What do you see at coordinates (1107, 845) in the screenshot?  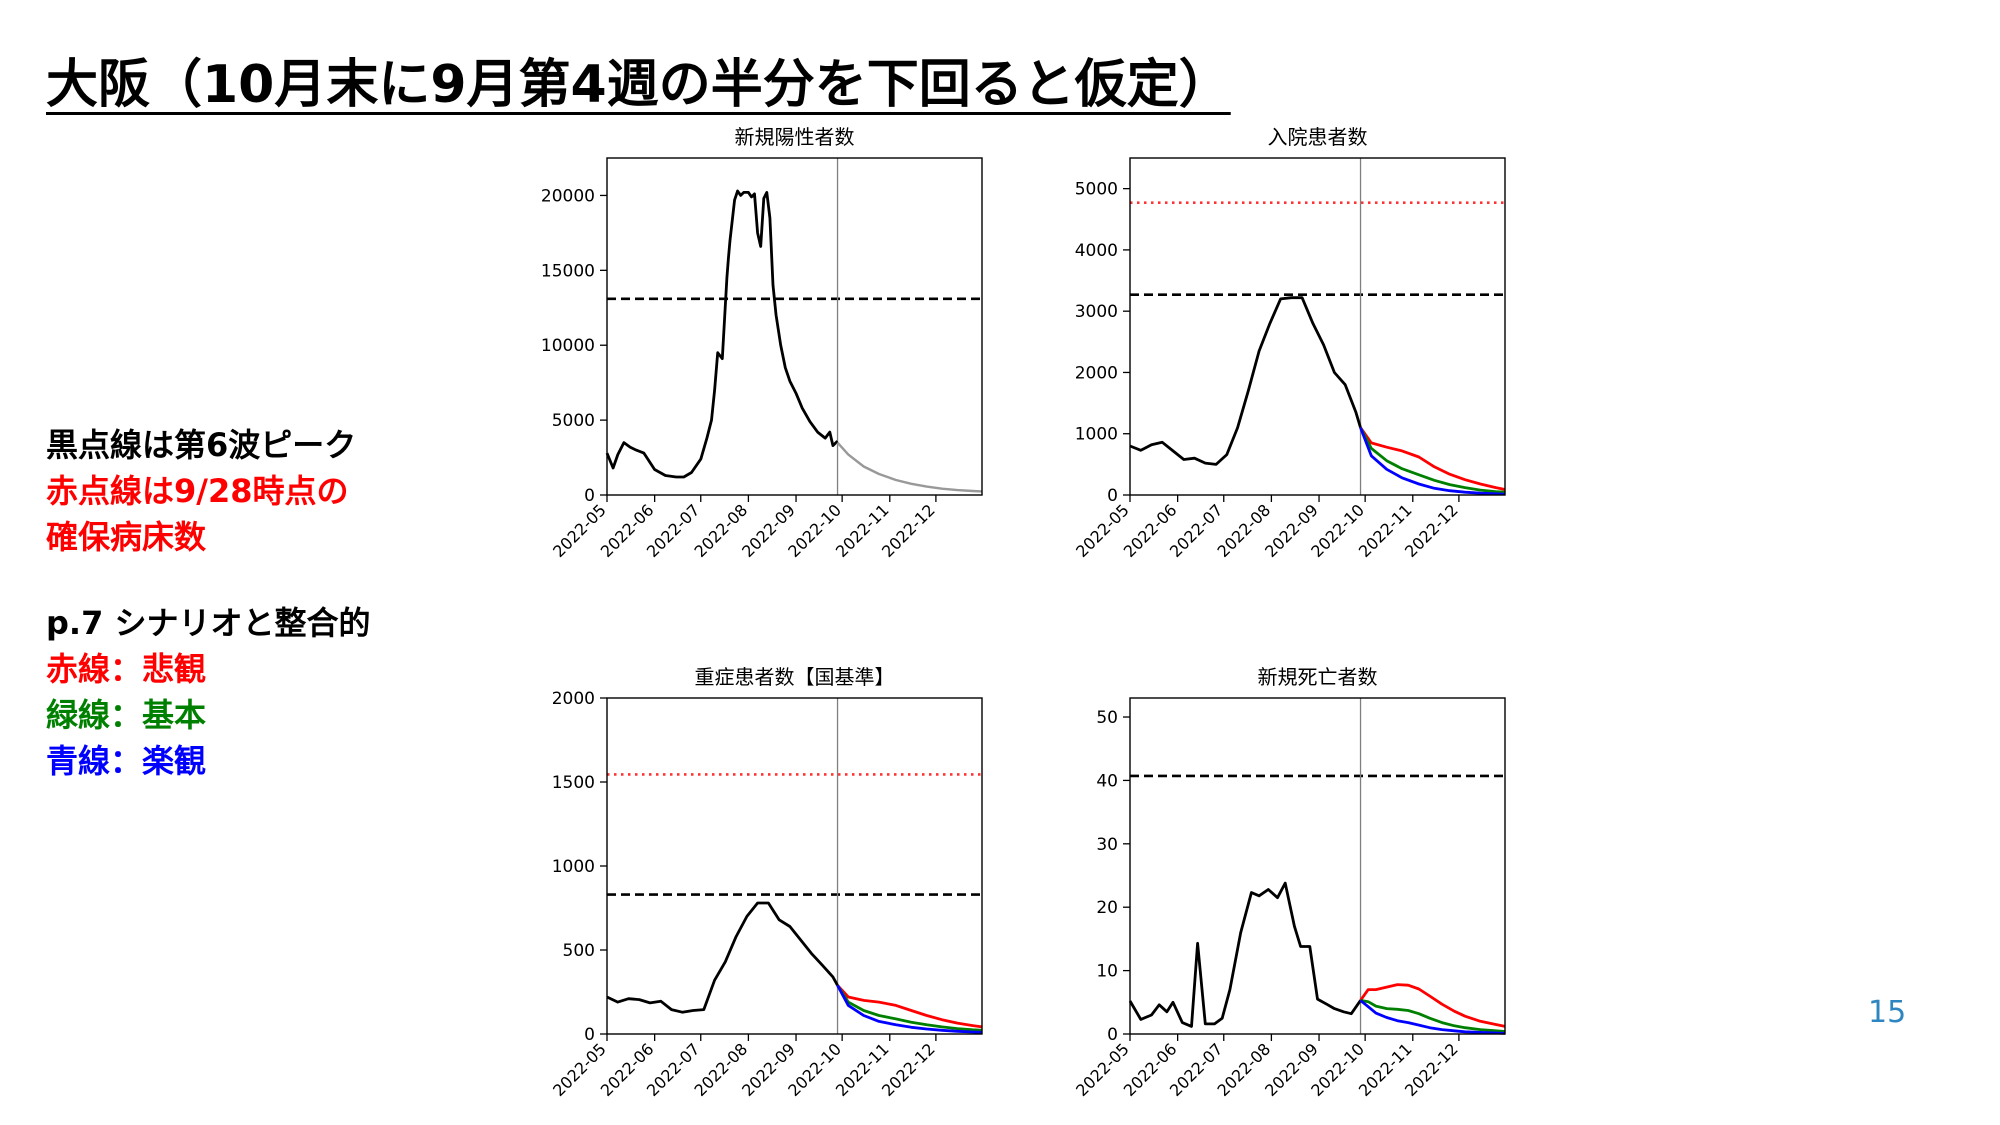 I see `y-tick-label: 30` at bounding box center [1107, 845].